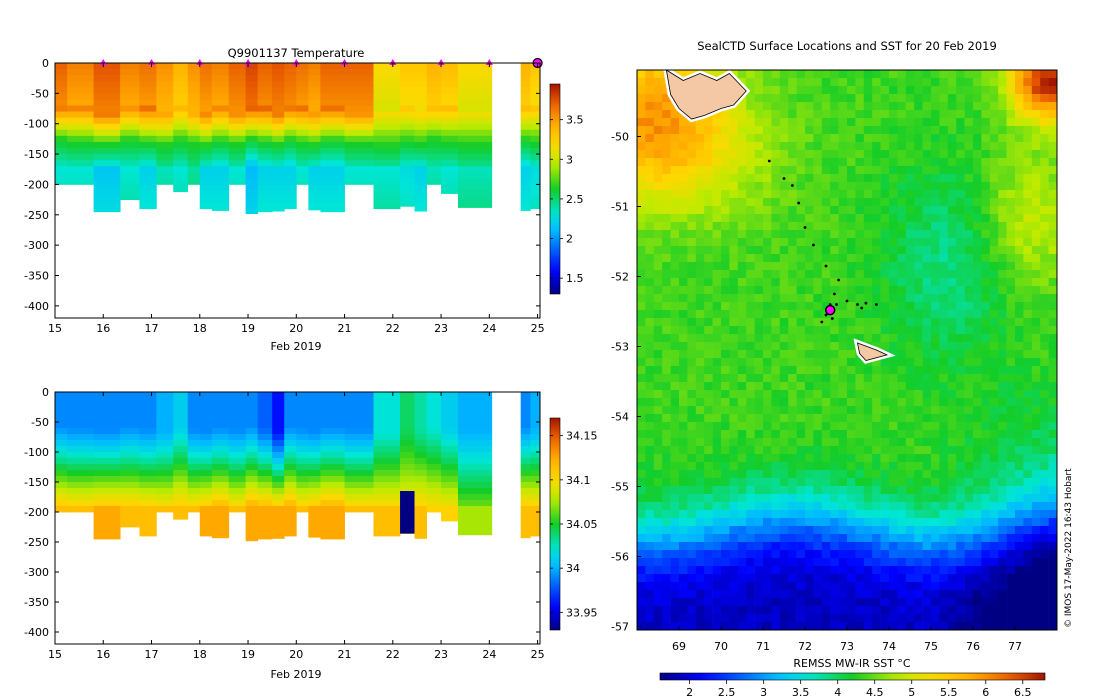 The image size is (1100, 700). Describe the element at coordinates (620, 627) in the screenshot. I see `lat-tick-label: -57` at that location.